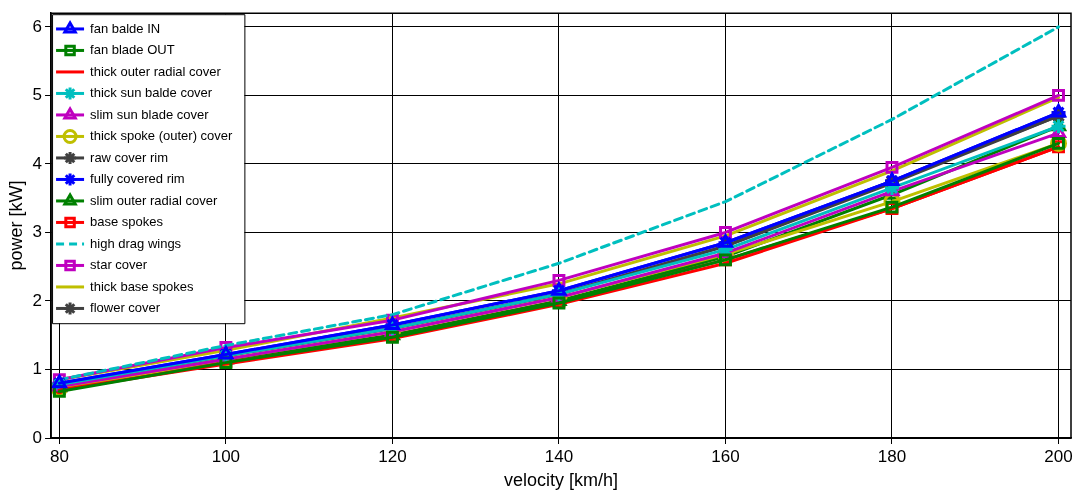 The width and height of the screenshot is (1081, 494). What do you see at coordinates (142, 286) in the screenshot?
I see `legend-label: thick base spokes` at bounding box center [142, 286].